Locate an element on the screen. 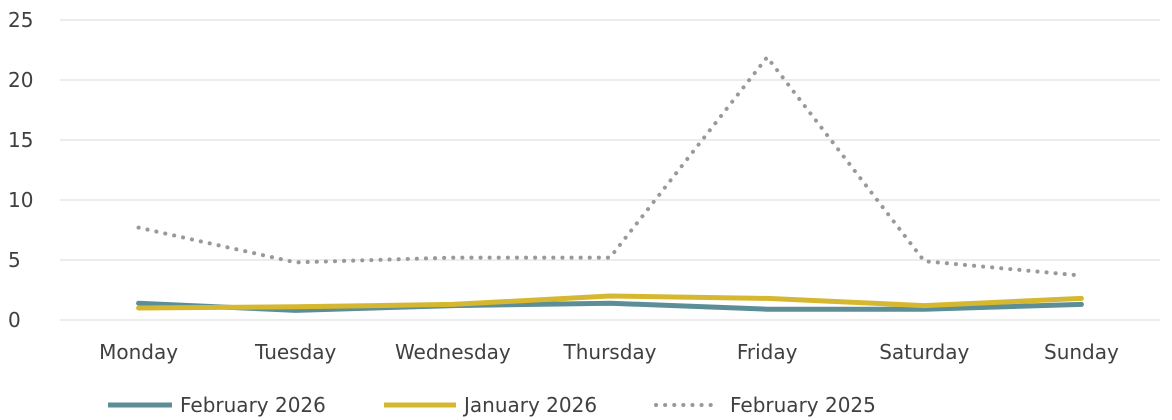 This screenshot has width=1172, height=420. legend-label: February 2026 is located at coordinates (253, 405).